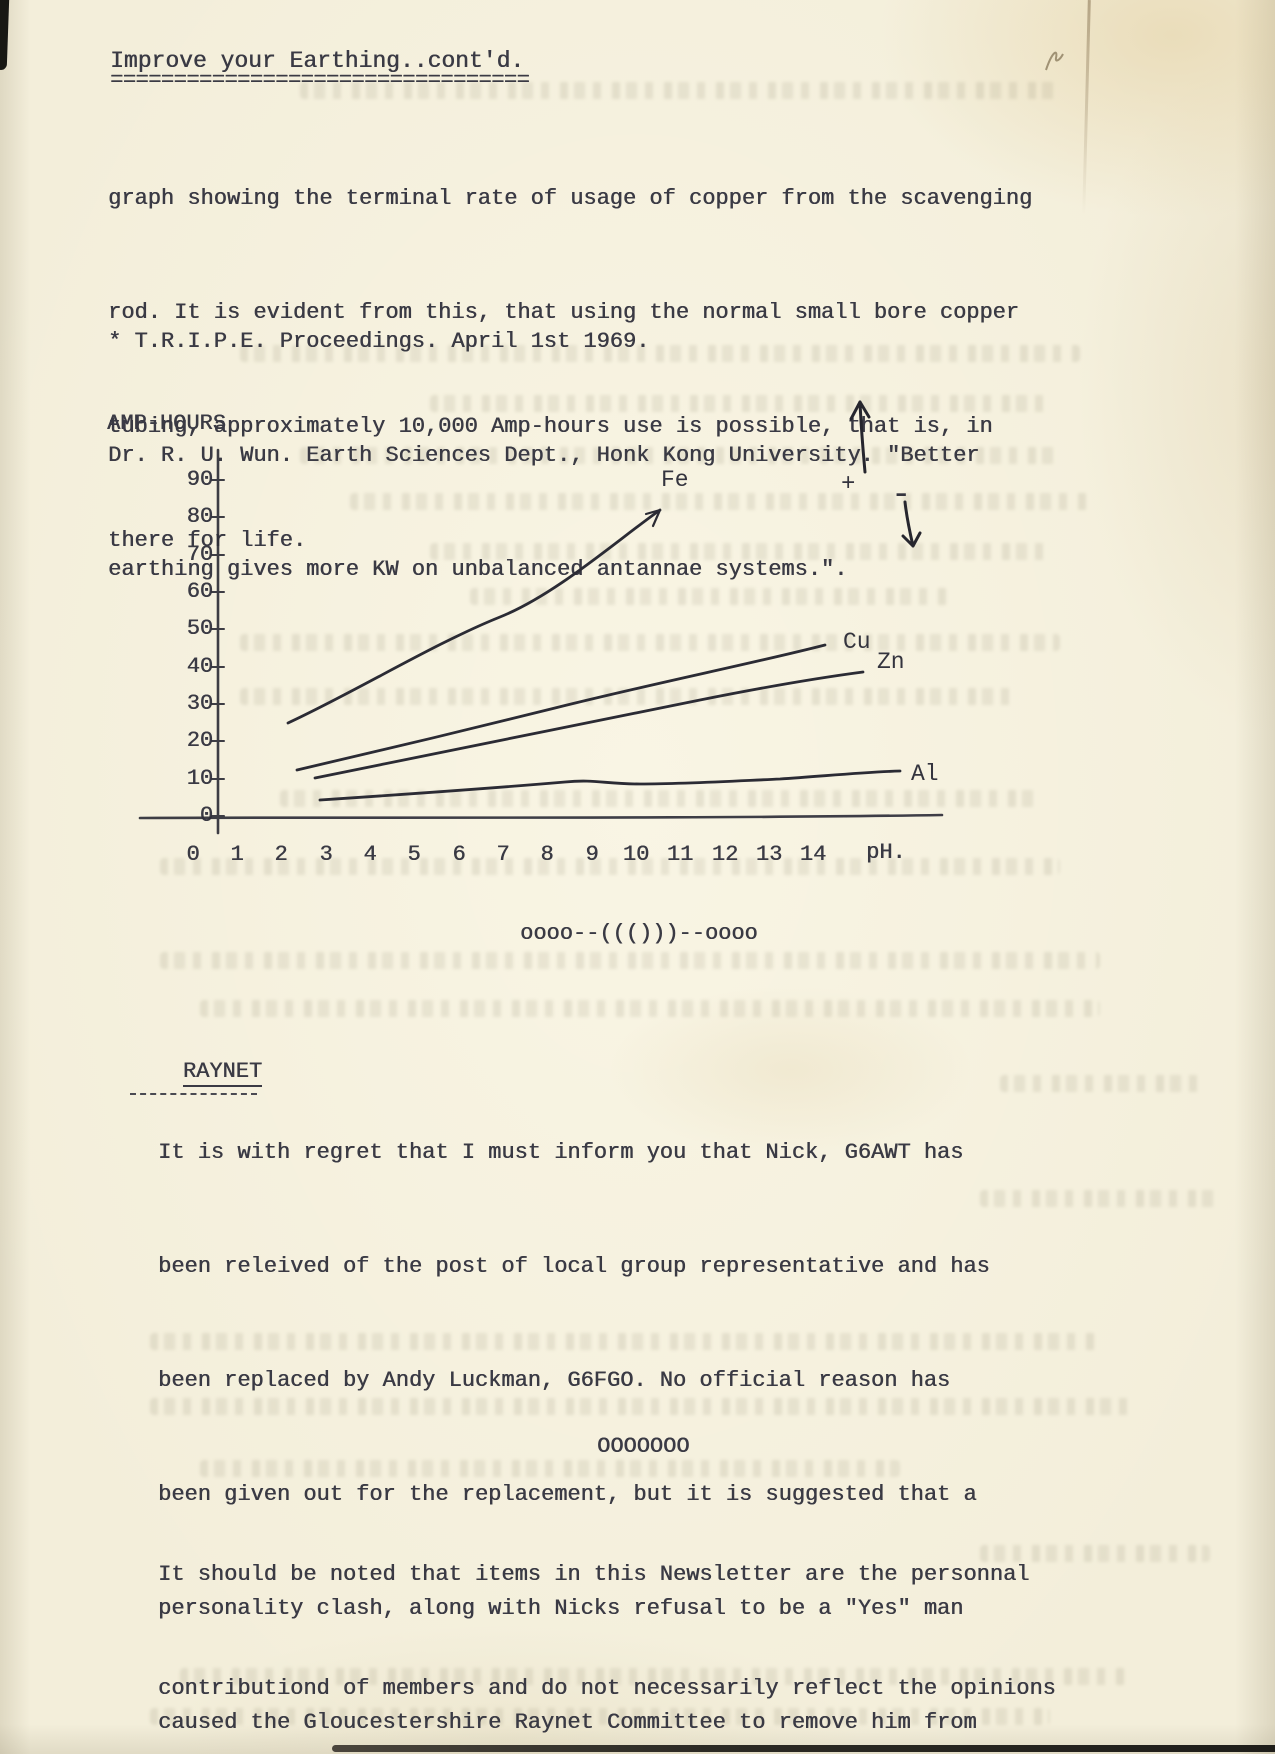 The image size is (1275, 1754). What do you see at coordinates (886, 852) in the screenshot?
I see `x-axis-title: pH.` at bounding box center [886, 852].